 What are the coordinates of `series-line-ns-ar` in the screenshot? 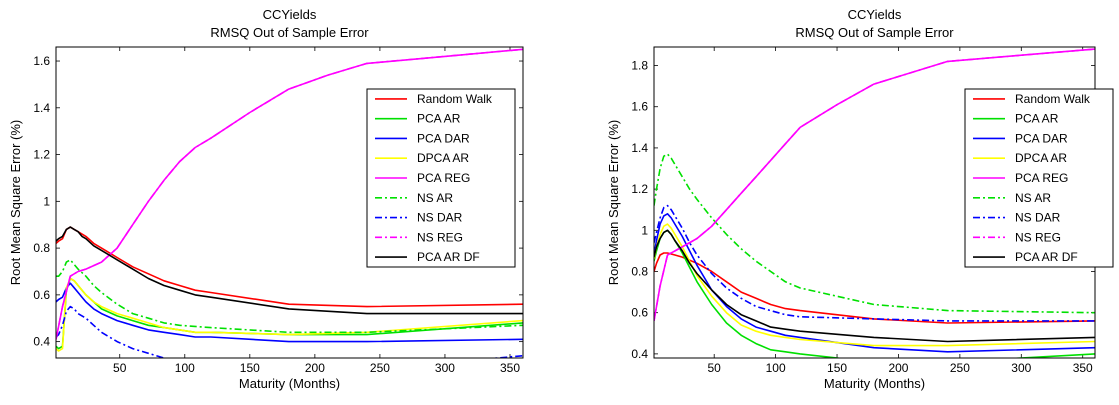 It's located at (289, 296).